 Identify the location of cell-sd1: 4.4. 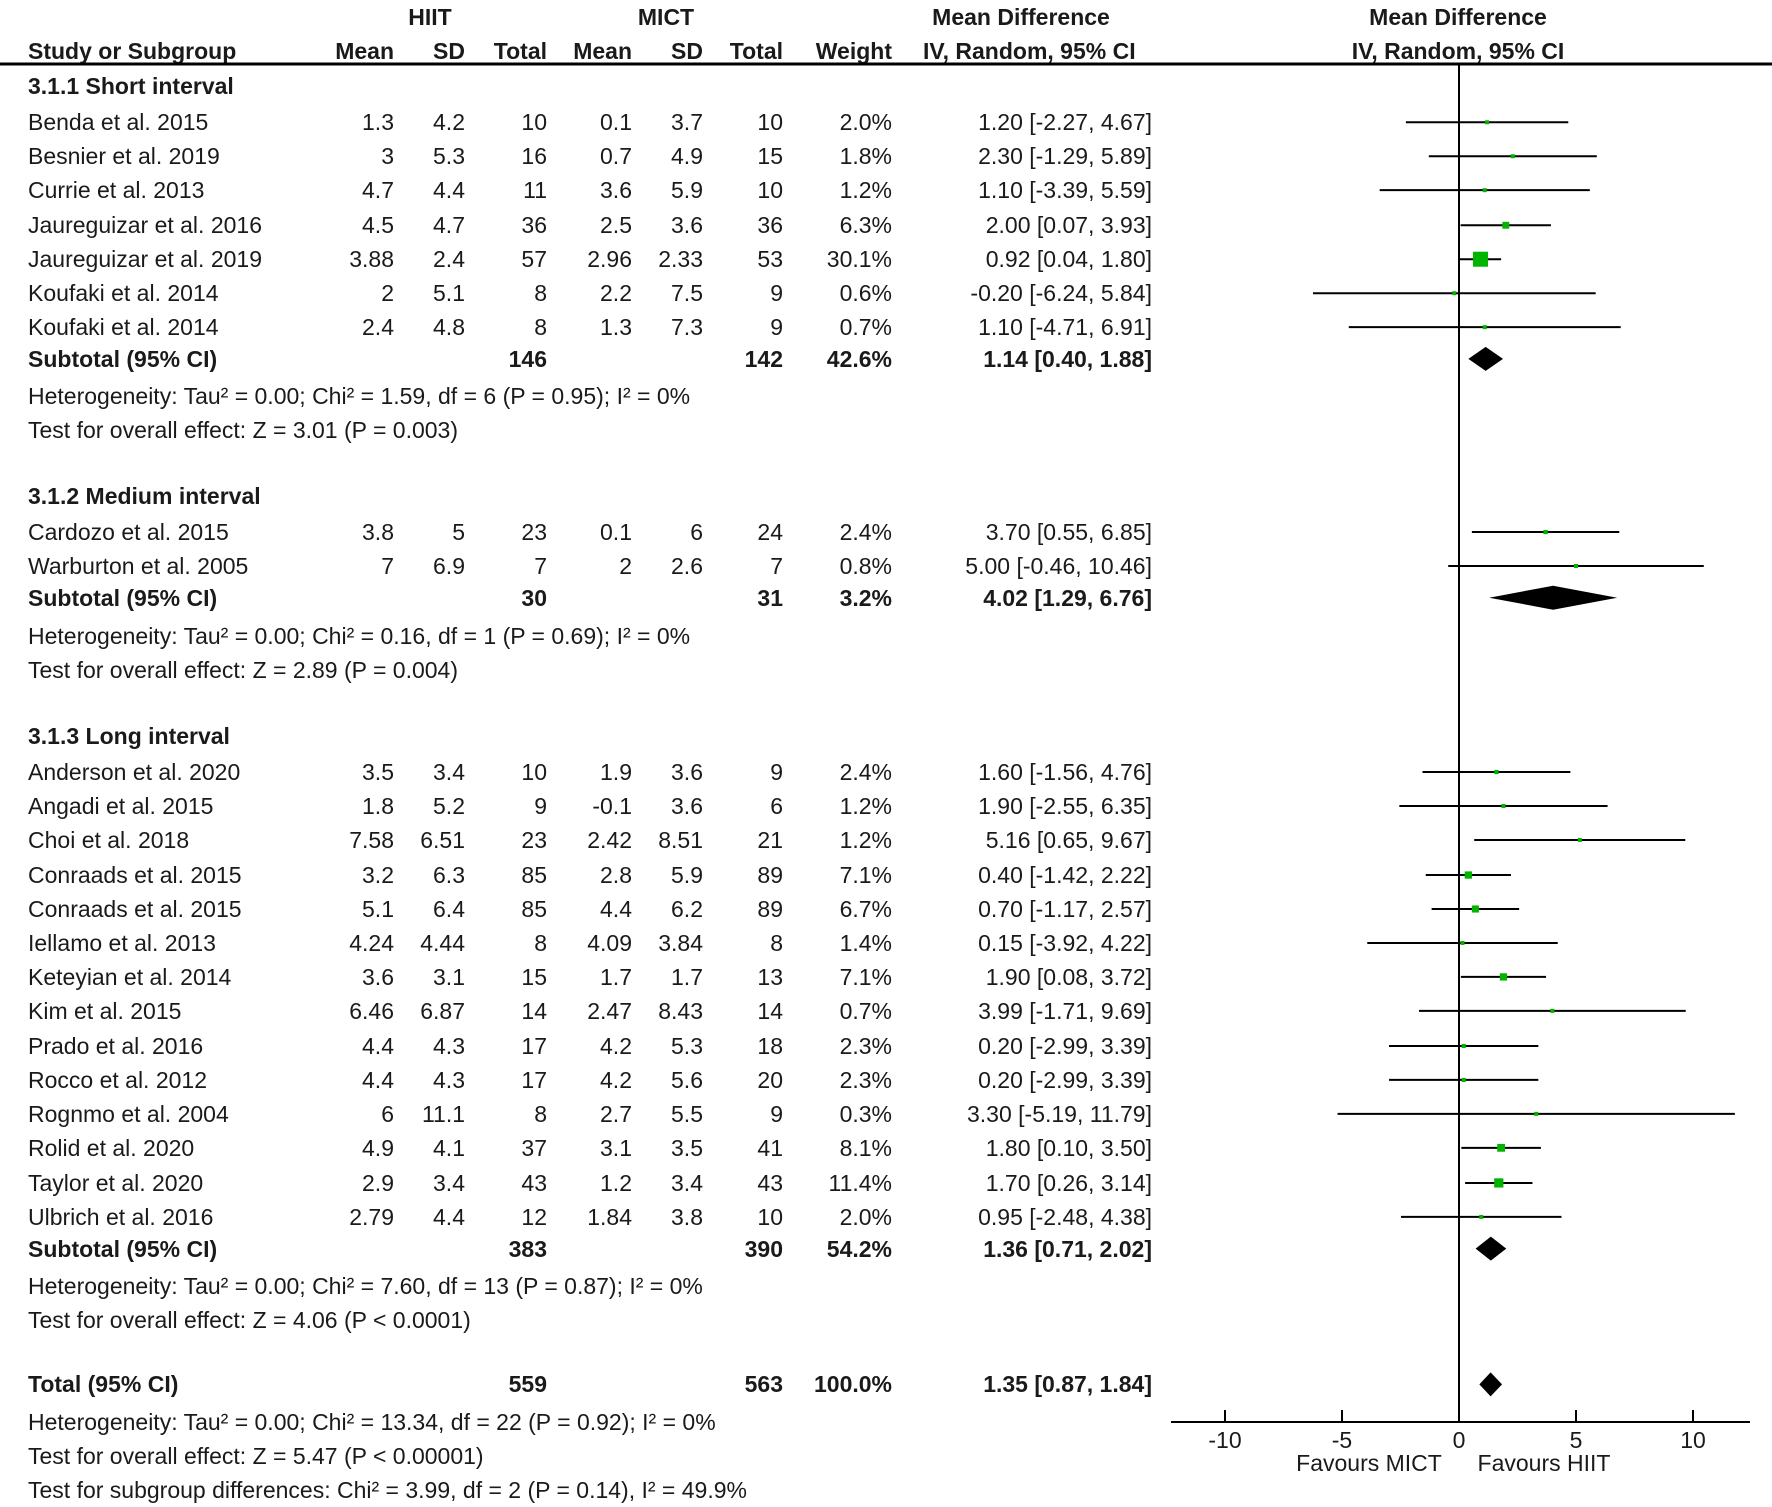
(449, 190).